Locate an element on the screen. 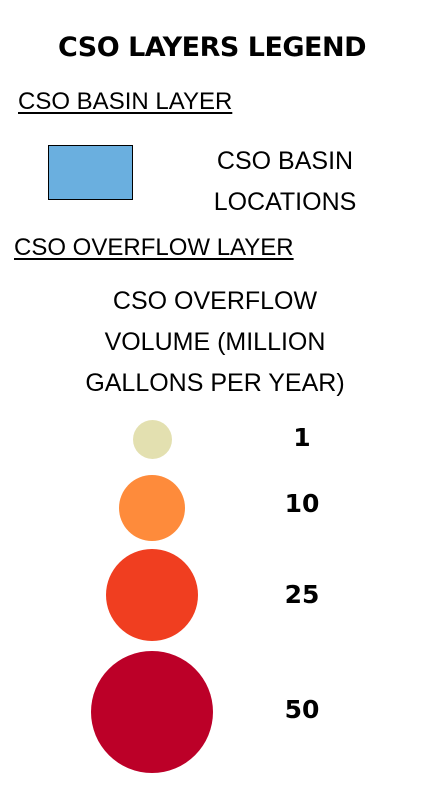  overflow-value-1: 1 is located at coordinates (302, 437).